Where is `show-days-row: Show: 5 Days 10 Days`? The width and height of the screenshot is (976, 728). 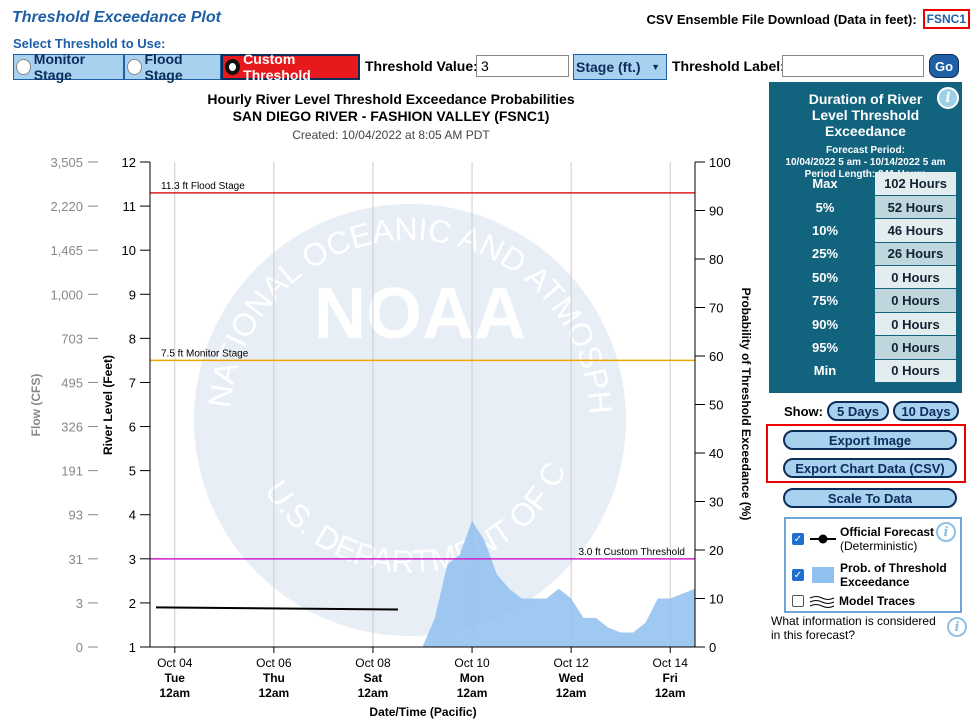 show-days-row: Show: 5 Days 10 Days is located at coordinates (871, 411).